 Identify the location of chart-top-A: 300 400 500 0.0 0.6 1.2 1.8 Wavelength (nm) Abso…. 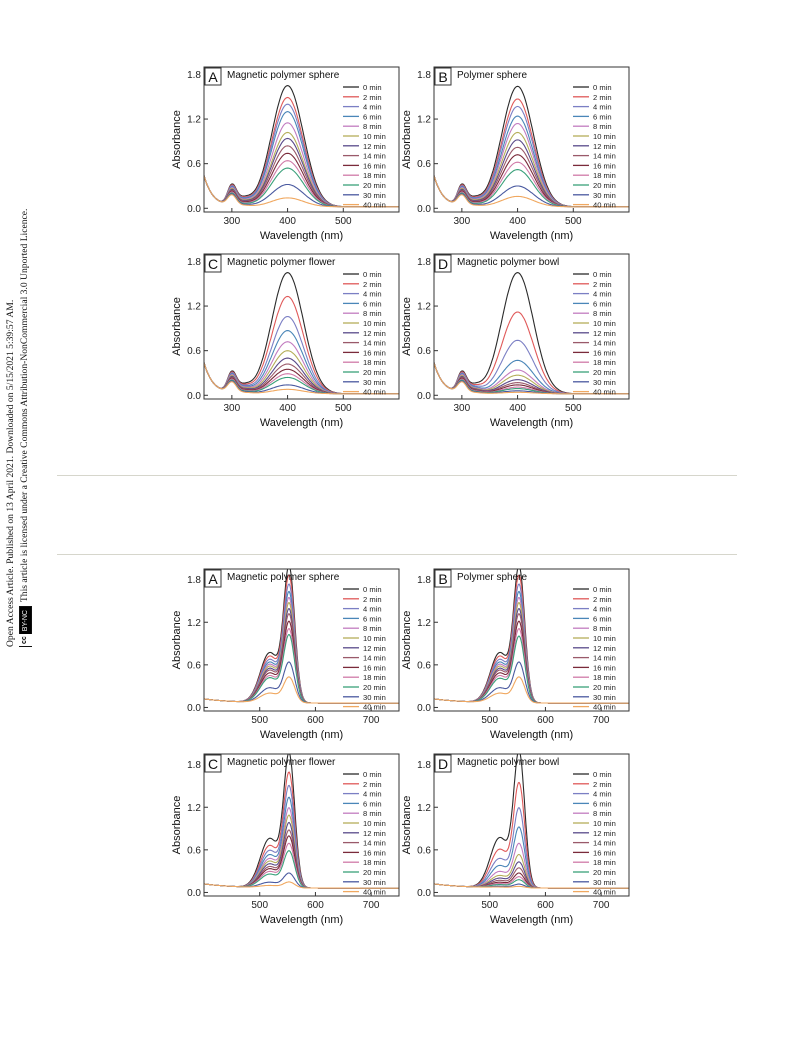
(285, 154).